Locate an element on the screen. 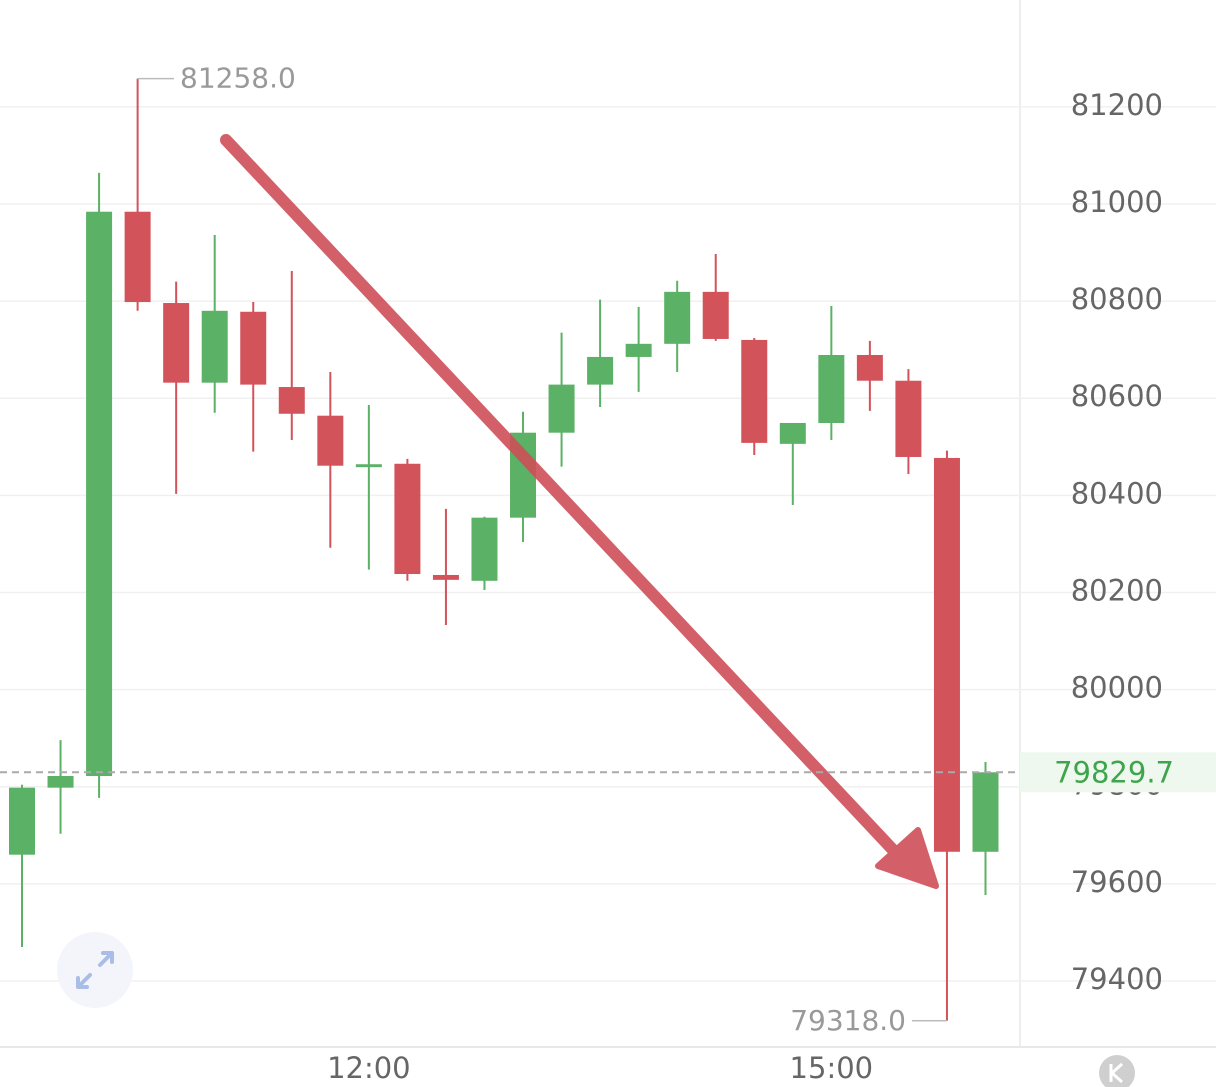 This screenshot has height=1087, width=1216. x-tick-label: 15:00 is located at coordinates (832, 1068).